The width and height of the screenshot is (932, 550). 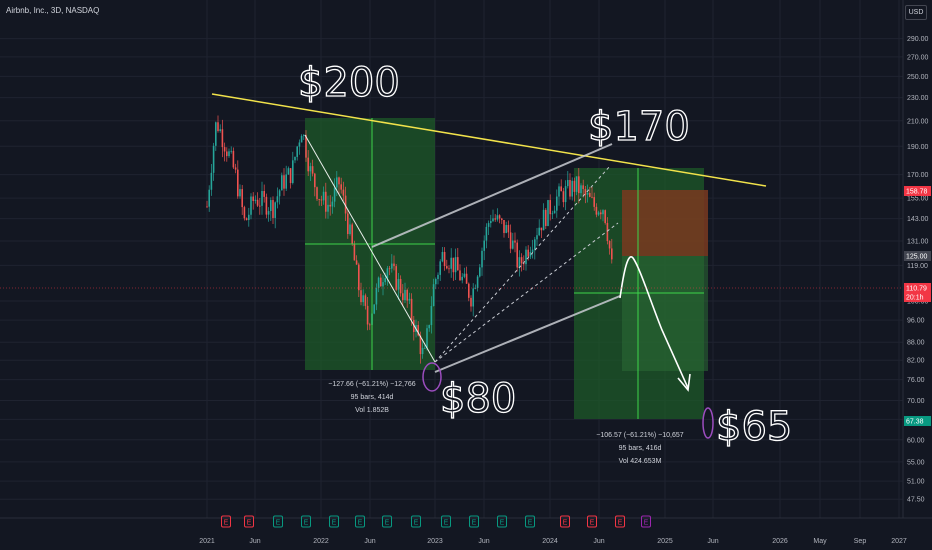 What do you see at coordinates (916, 440) in the screenshot?
I see `y-tick-label: 60.00` at bounding box center [916, 440].